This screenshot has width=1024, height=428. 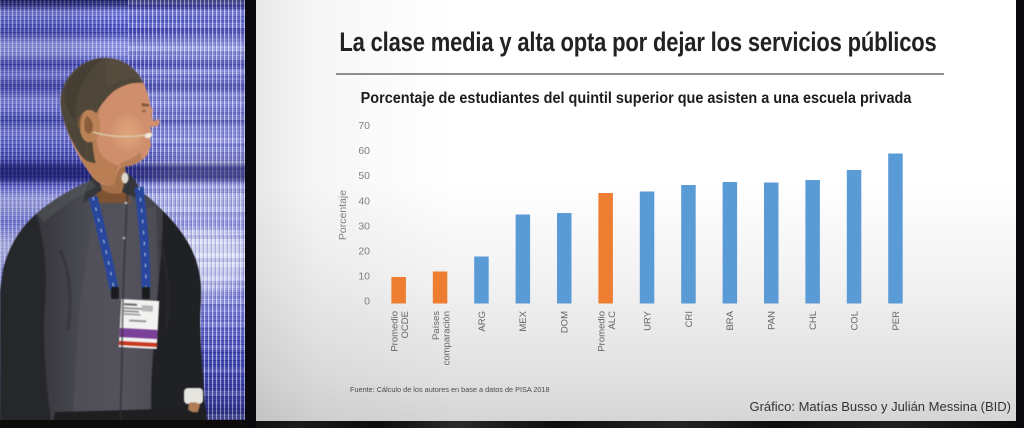 What do you see at coordinates (854, 321) in the screenshot?
I see `svg-text: COL` at bounding box center [854, 321].